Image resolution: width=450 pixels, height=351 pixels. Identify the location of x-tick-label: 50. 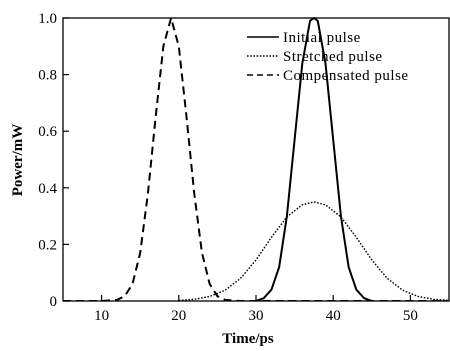
(410, 316).